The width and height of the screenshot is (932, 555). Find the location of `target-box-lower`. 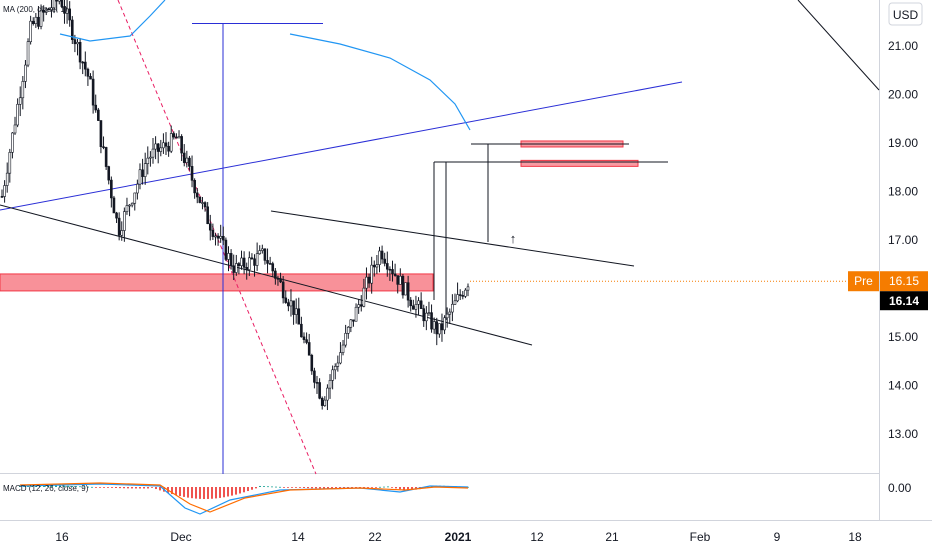

target-box-lower is located at coordinates (579, 163).